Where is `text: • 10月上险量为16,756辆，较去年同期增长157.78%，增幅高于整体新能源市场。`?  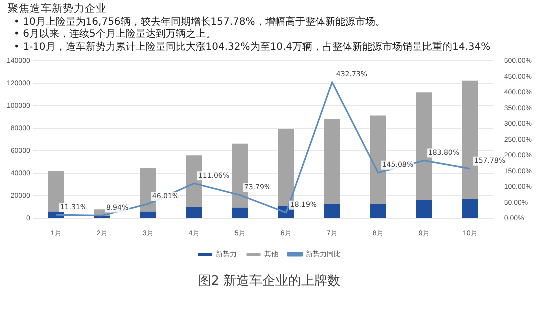 text: • 10月上险量为16,756辆，较去年同期增长157.78%，增幅高于整体新能源市场。 is located at coordinates (200, 22).